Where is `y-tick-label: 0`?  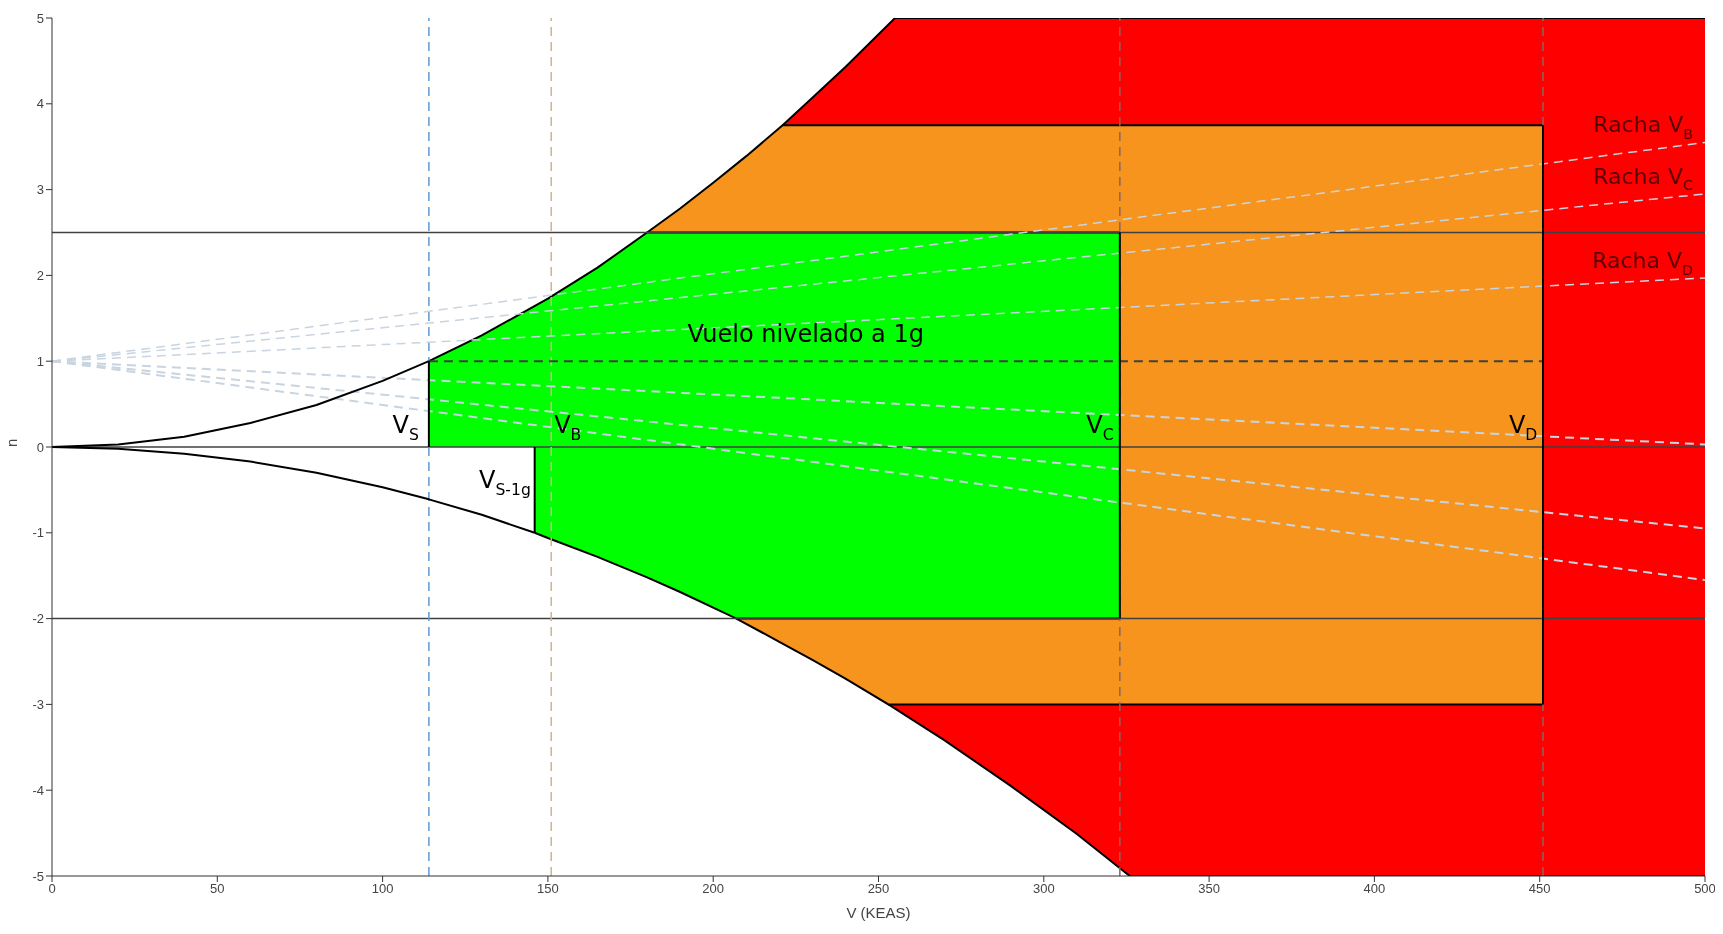 y-tick-label: 0 is located at coordinates (40, 447).